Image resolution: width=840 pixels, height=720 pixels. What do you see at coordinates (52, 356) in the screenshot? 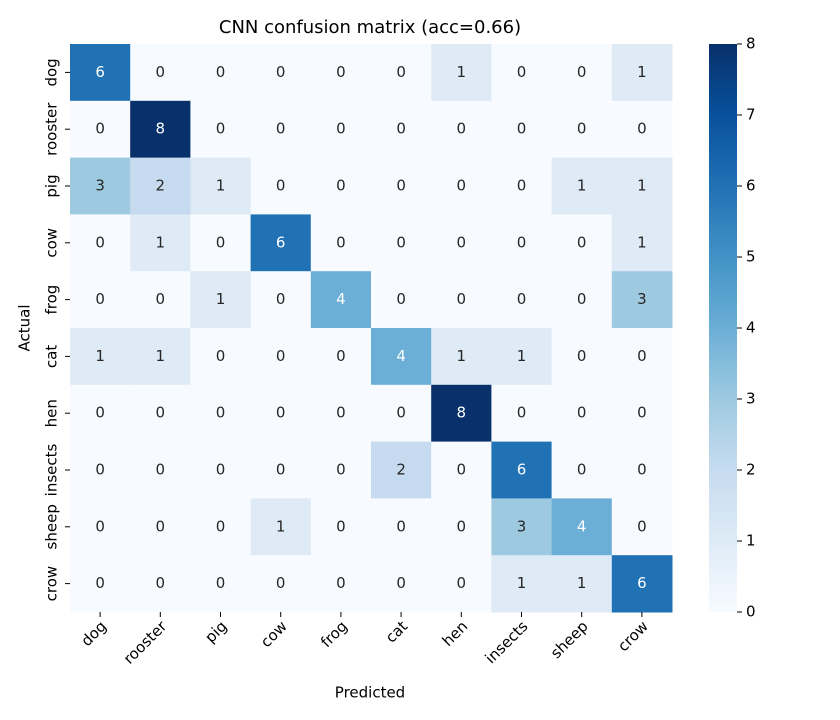
I see `y-tick-label: cat` at bounding box center [52, 356].